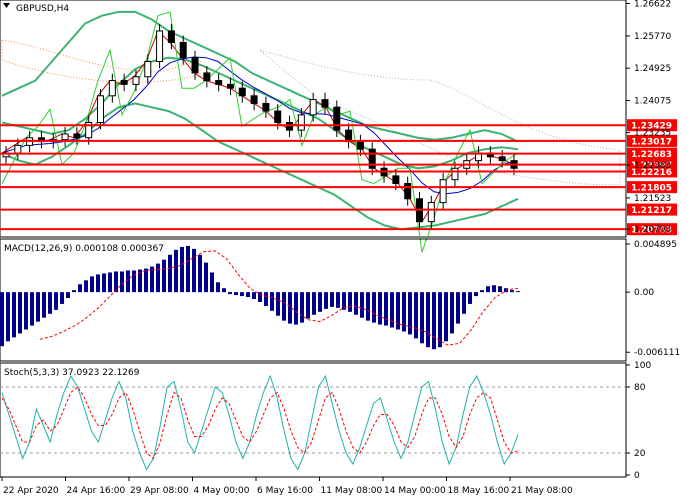  What do you see at coordinates (638, 421) in the screenshot?
I see `stochastic-y-axis: 100 80 20 0` at bounding box center [638, 421].